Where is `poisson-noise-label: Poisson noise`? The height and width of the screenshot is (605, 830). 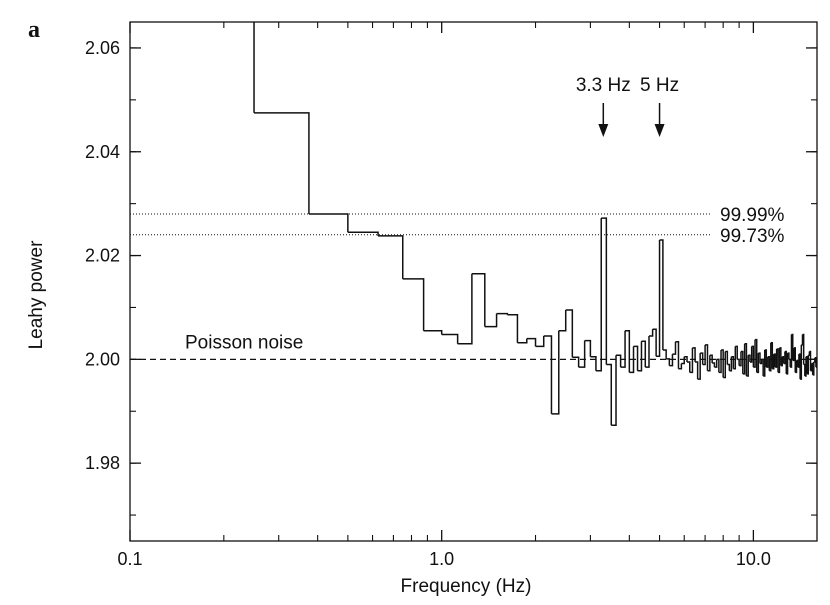
poisson-noise-label: Poisson noise is located at coordinates (244, 342).